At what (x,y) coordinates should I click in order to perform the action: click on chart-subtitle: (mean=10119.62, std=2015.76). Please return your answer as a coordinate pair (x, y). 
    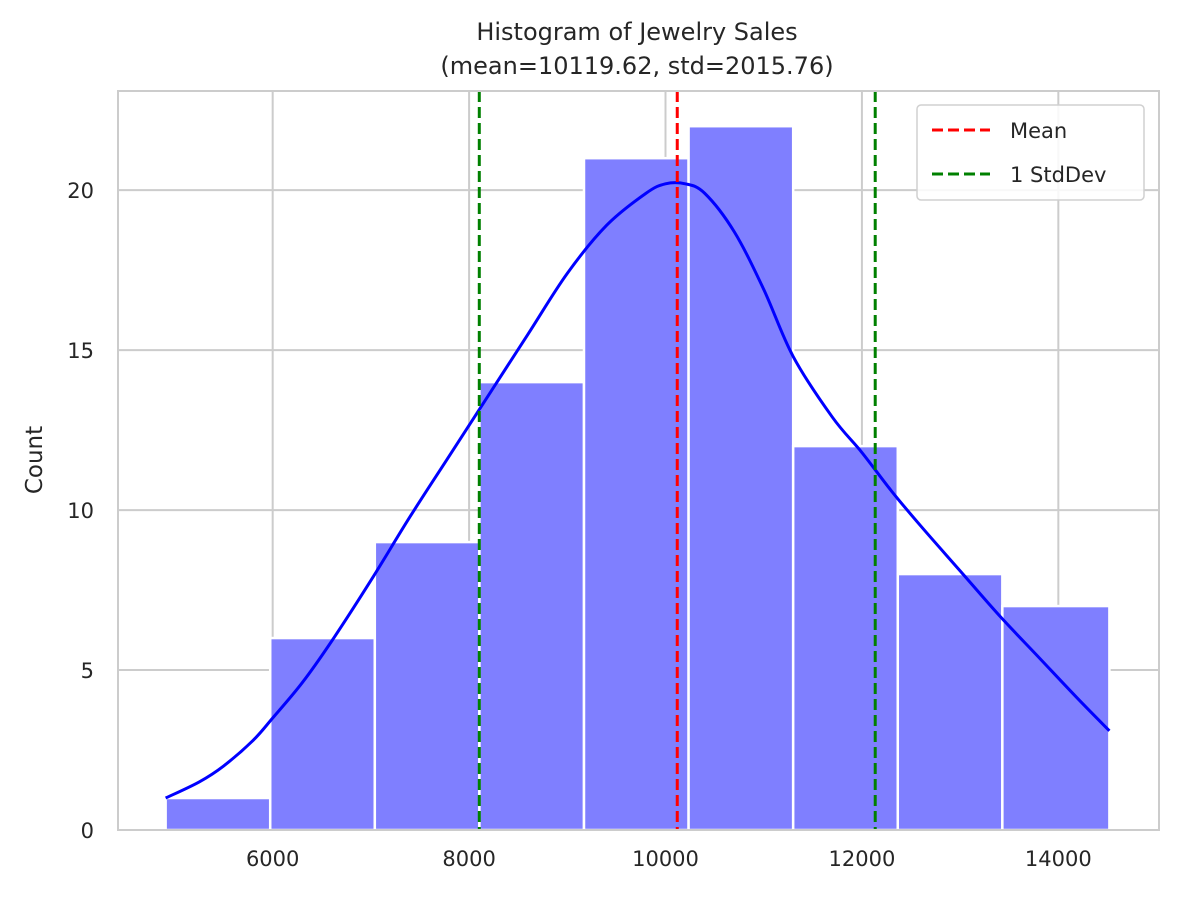
    Looking at the image, I should click on (636, 66).